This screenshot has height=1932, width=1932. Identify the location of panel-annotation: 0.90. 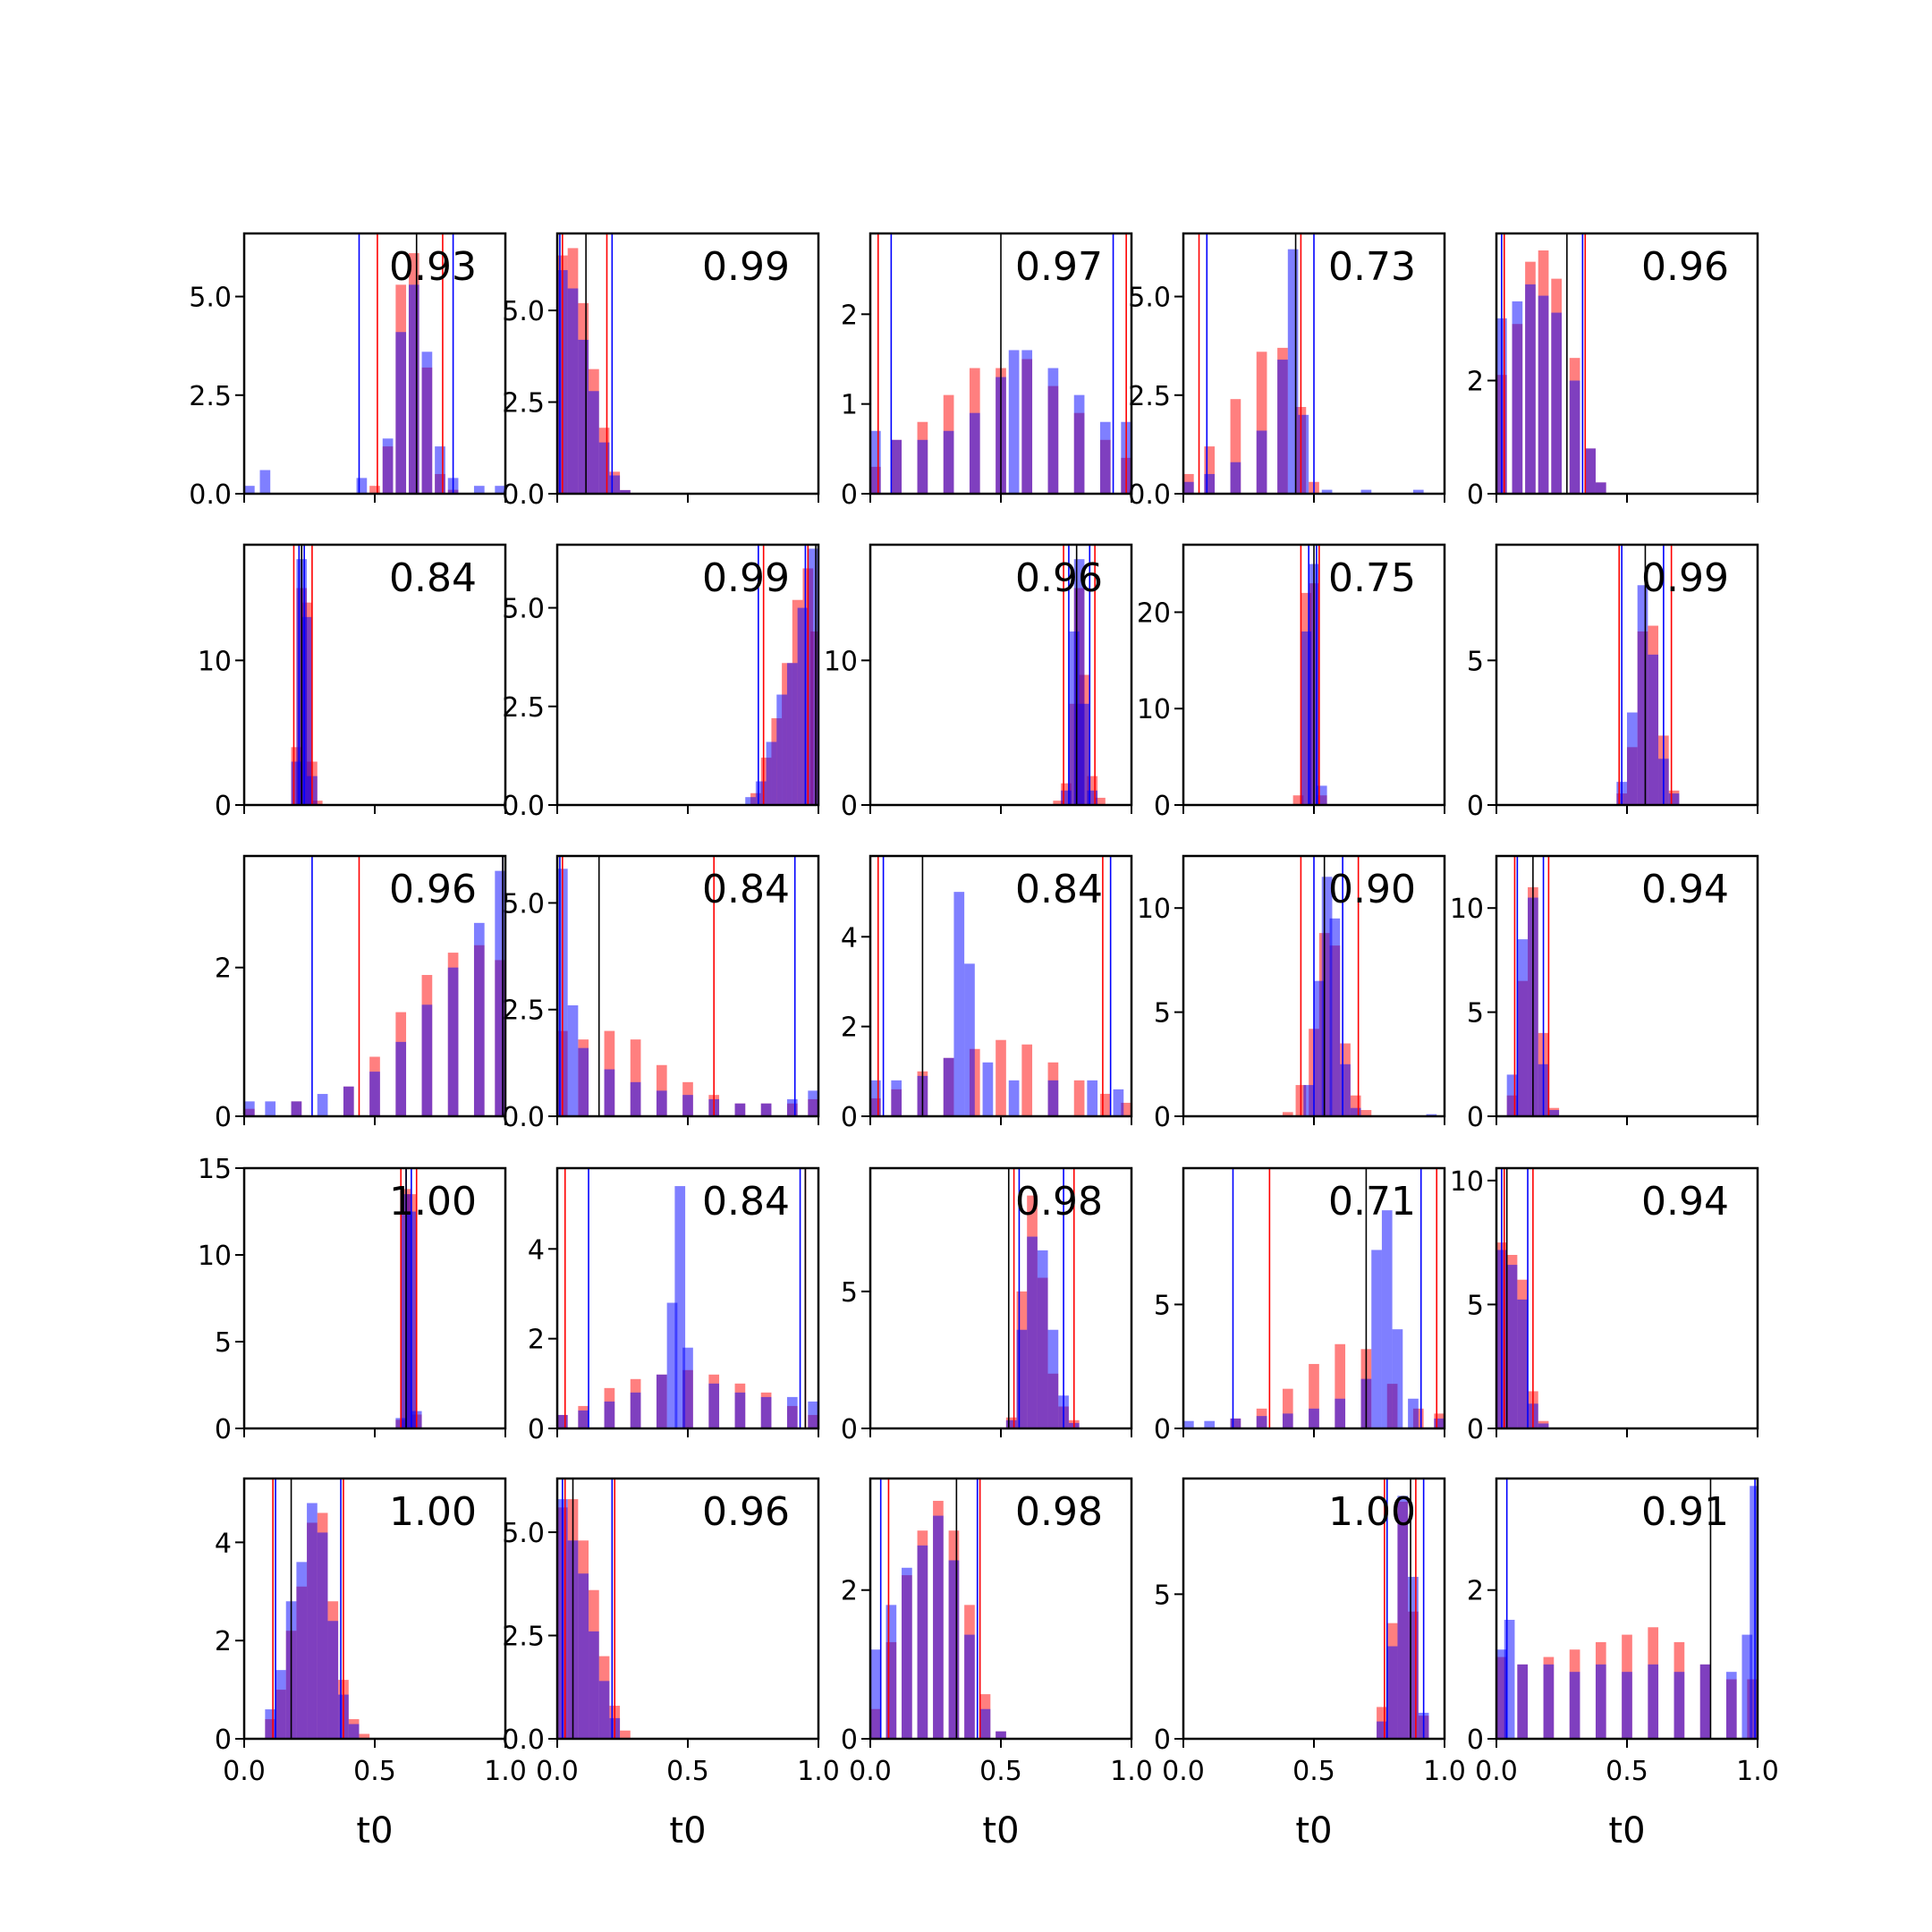
(1372, 889).